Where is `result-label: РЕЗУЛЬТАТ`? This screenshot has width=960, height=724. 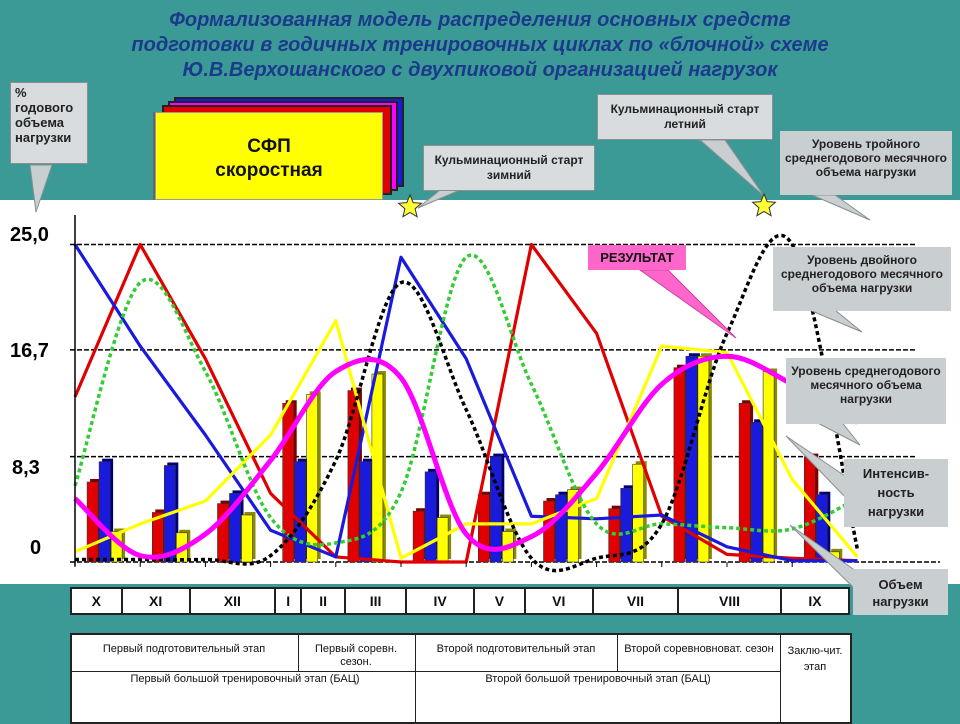
result-label: РЕЗУЛЬТАТ is located at coordinates (637, 257).